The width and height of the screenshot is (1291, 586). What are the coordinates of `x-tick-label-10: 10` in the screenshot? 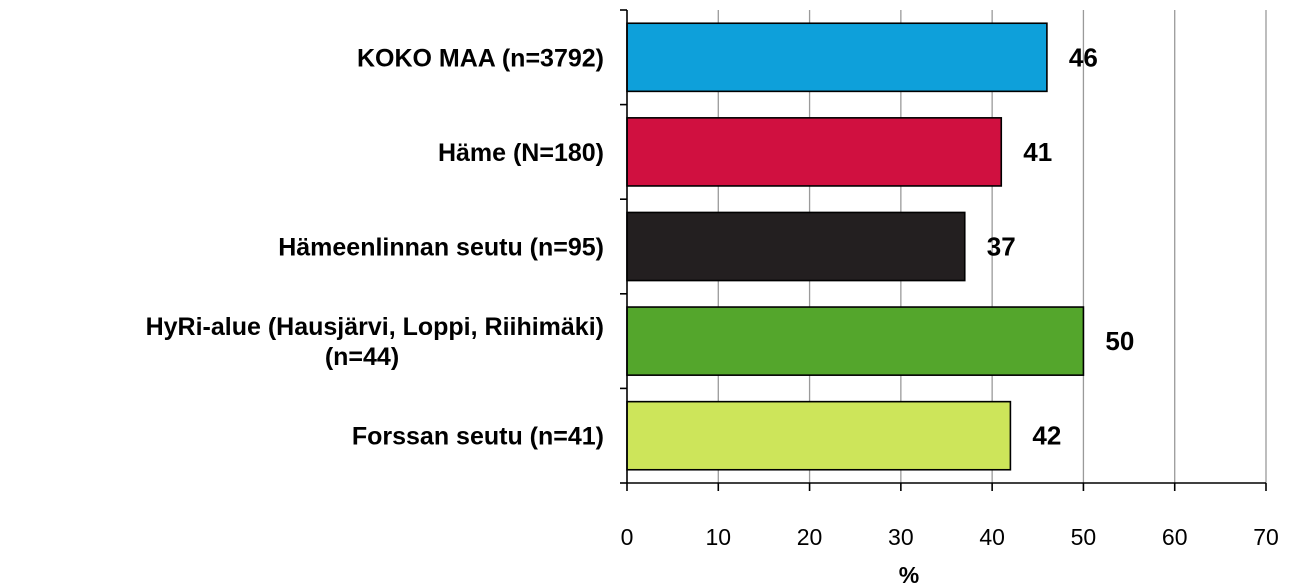 It's located at (718, 537).